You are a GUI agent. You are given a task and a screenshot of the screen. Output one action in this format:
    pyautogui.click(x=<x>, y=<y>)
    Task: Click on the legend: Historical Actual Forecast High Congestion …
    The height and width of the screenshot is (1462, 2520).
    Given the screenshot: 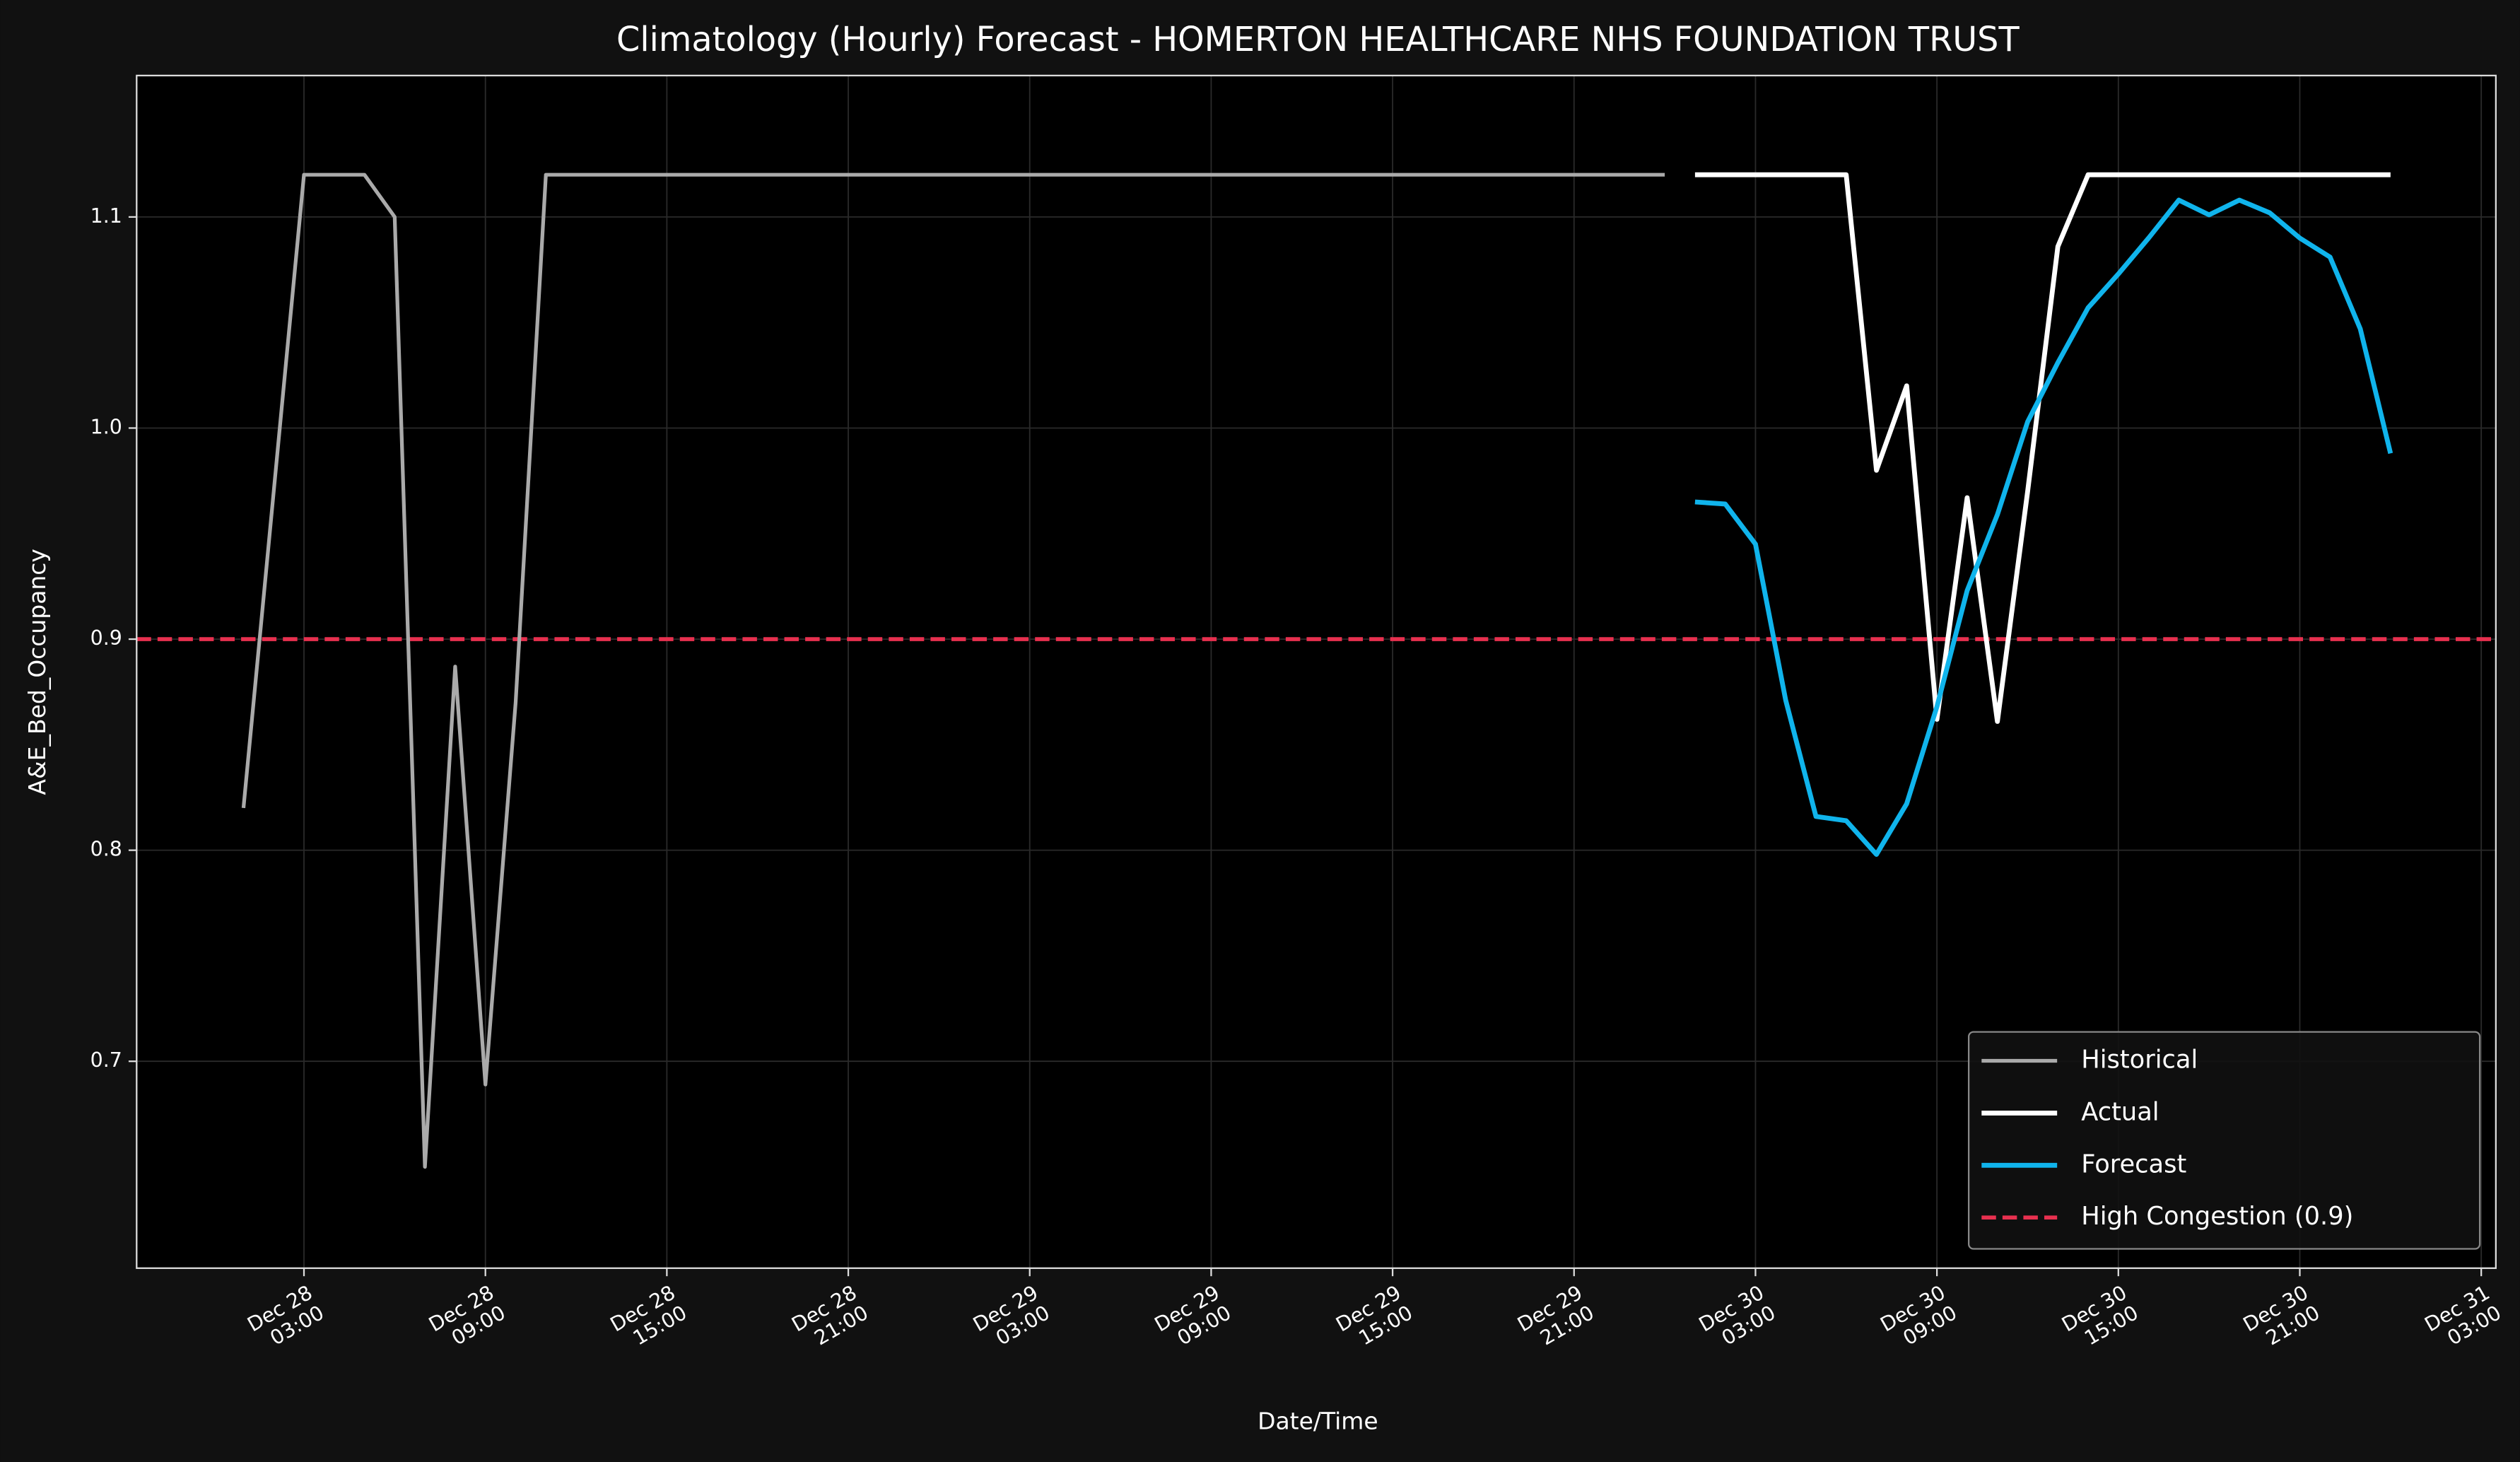 What is the action you would take?
    pyautogui.click(x=2224, y=1140)
    